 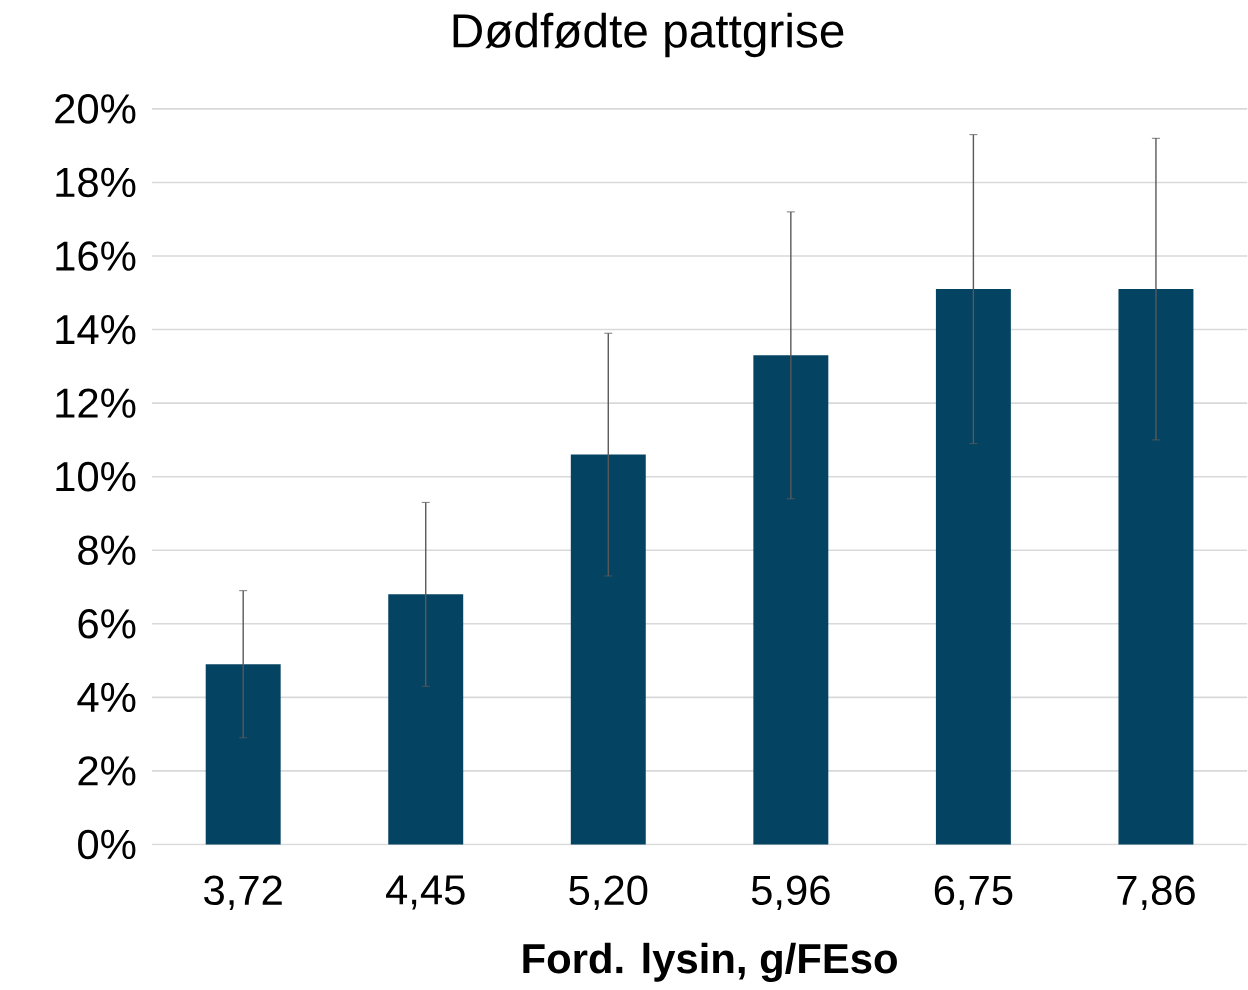 What do you see at coordinates (973, 892) in the screenshot?
I see `x-tick-label: 6,75` at bounding box center [973, 892].